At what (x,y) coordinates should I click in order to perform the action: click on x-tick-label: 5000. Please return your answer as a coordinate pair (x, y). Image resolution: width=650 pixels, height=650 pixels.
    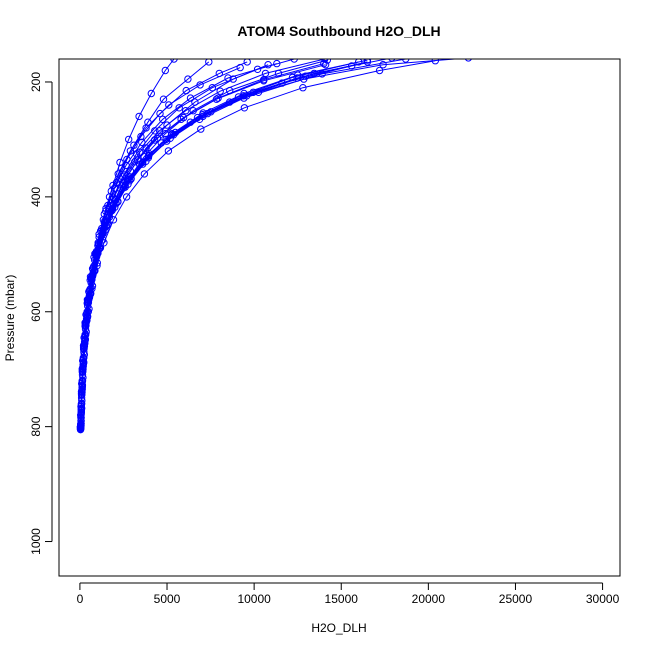
    Looking at the image, I should click on (167, 599).